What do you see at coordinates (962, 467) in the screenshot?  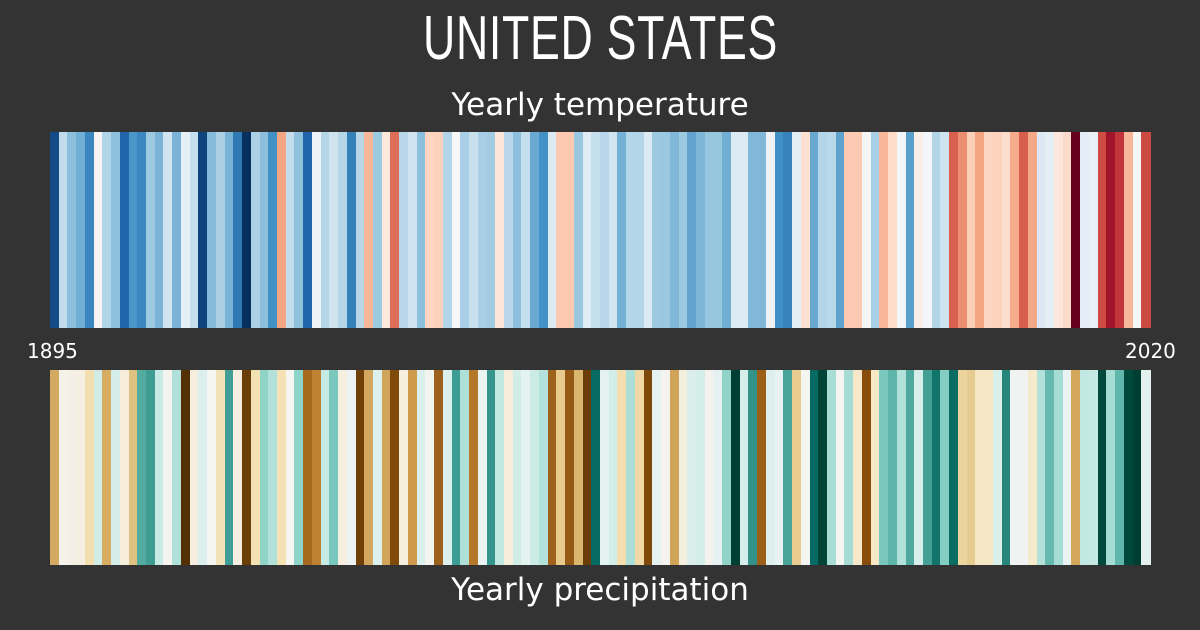 I see `stripe-1999` at bounding box center [962, 467].